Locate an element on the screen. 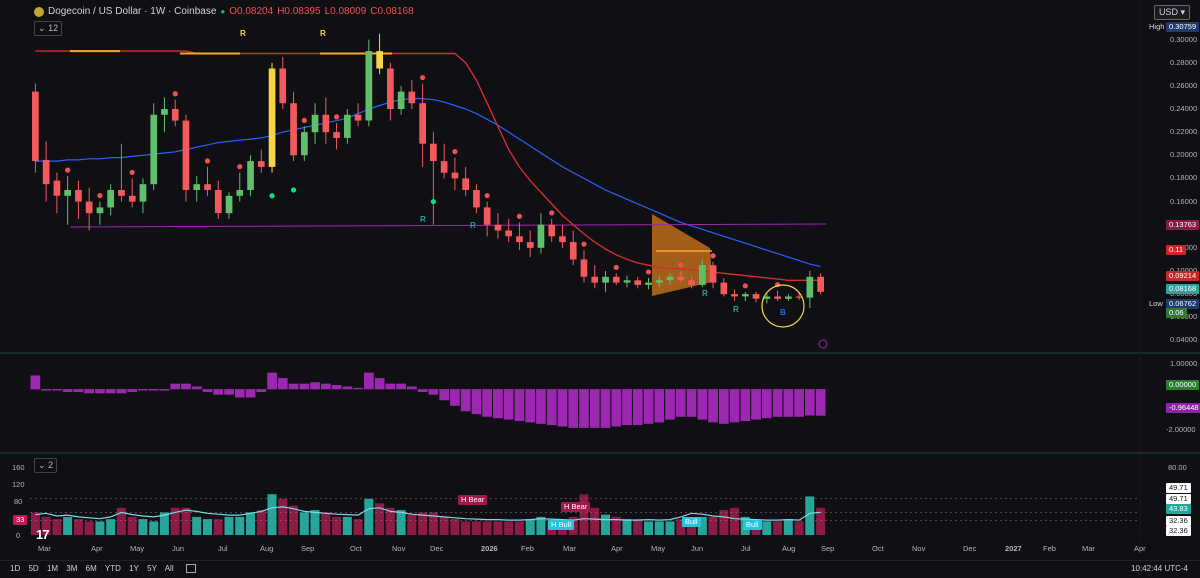 This screenshot has height=578, width=1200. tf-all: All is located at coordinates (169, 568).